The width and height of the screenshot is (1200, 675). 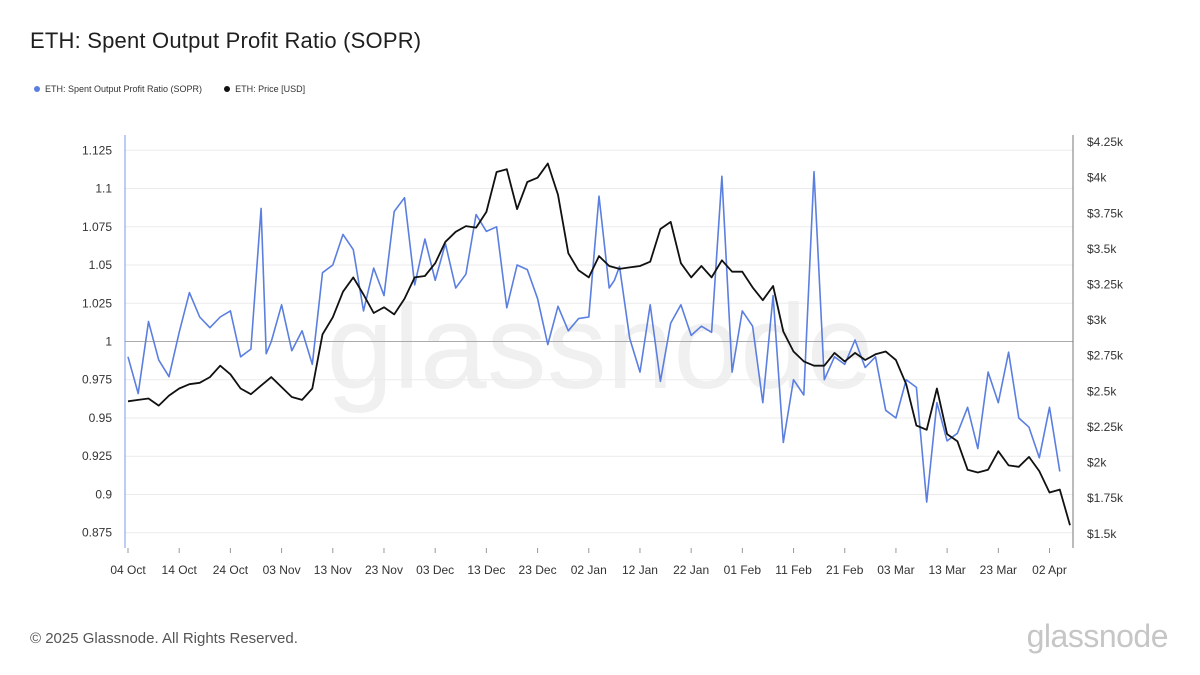 What do you see at coordinates (164, 638) in the screenshot?
I see `copyright-footer: © 2025 Glassnode. All Rights Reserved.` at bounding box center [164, 638].